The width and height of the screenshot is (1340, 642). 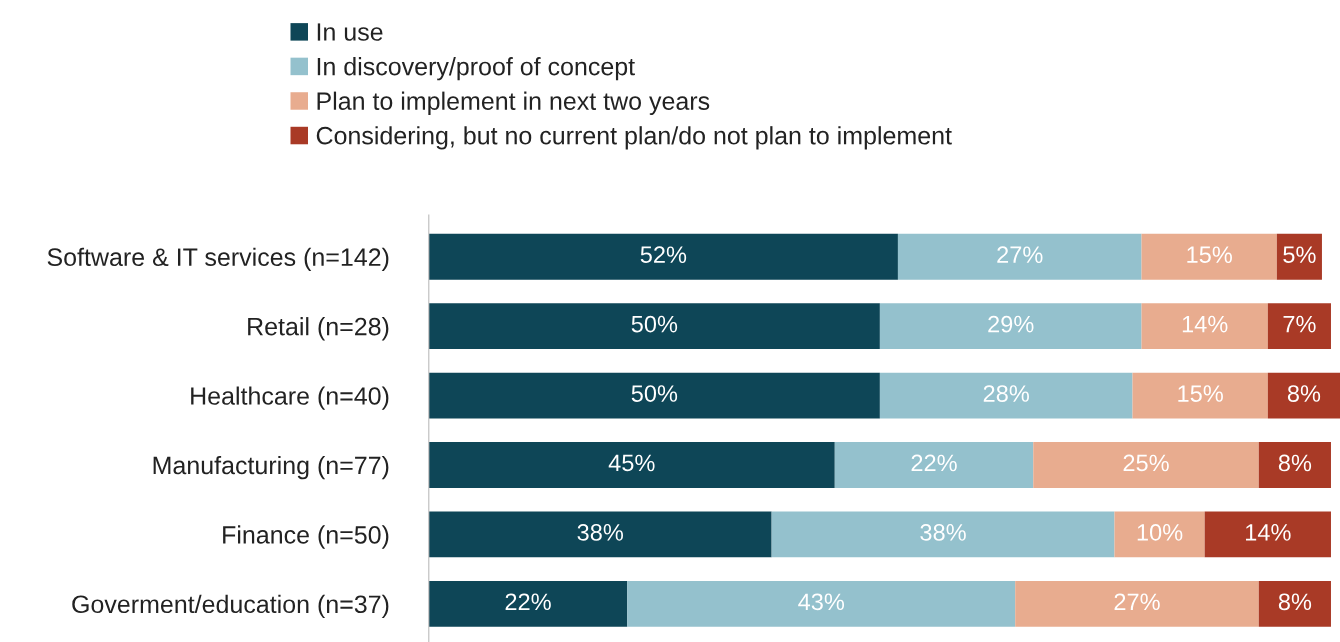 I want to click on data-label: 5%, so click(x=1299, y=255).